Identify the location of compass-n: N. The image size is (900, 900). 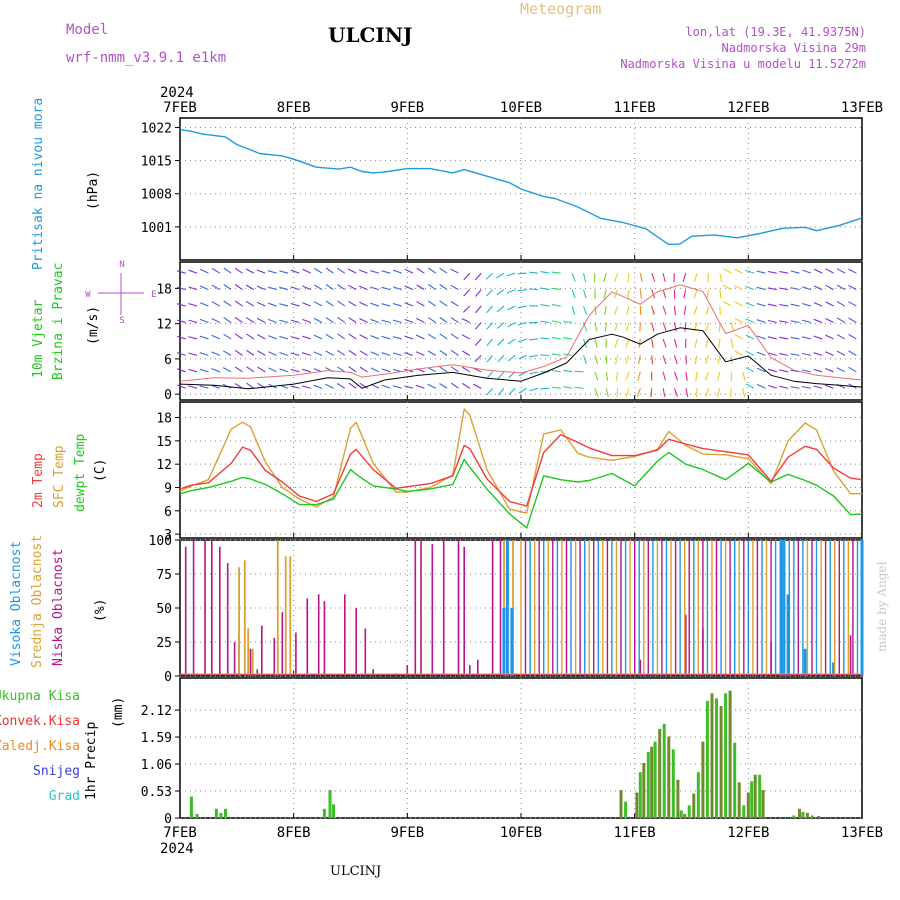
(121, 265).